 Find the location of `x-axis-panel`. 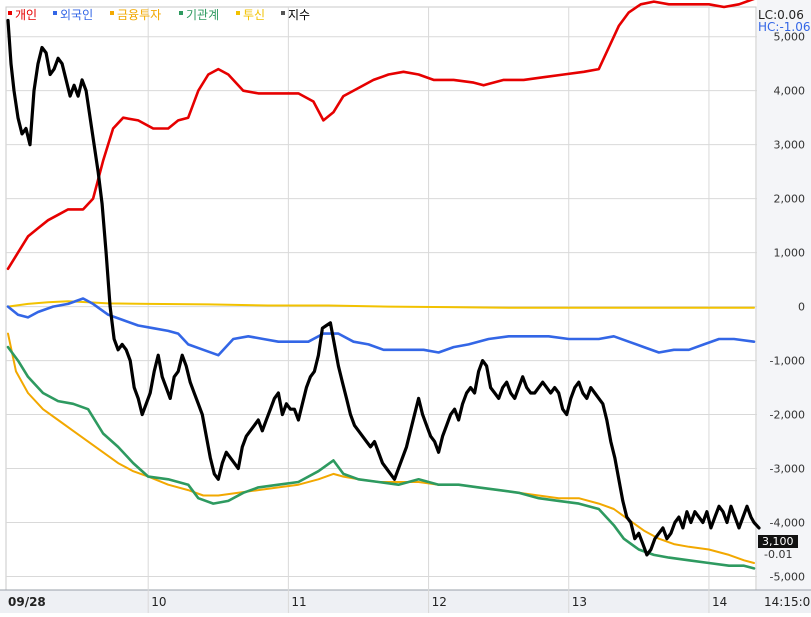

x-axis-panel is located at coordinates (405, 601).